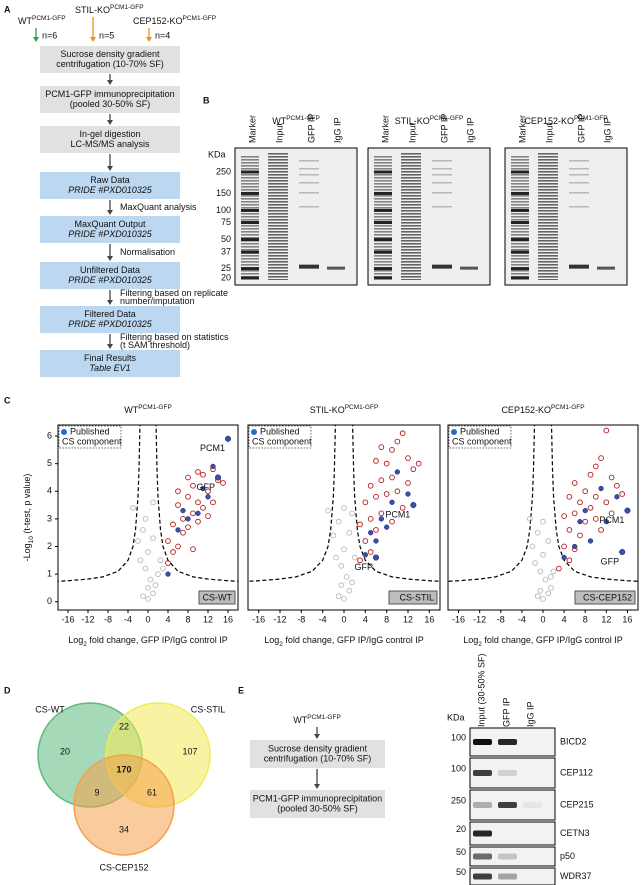  Describe the element at coordinates (49, 518) in the screenshot. I see `y-tick-label: 3` at that location.